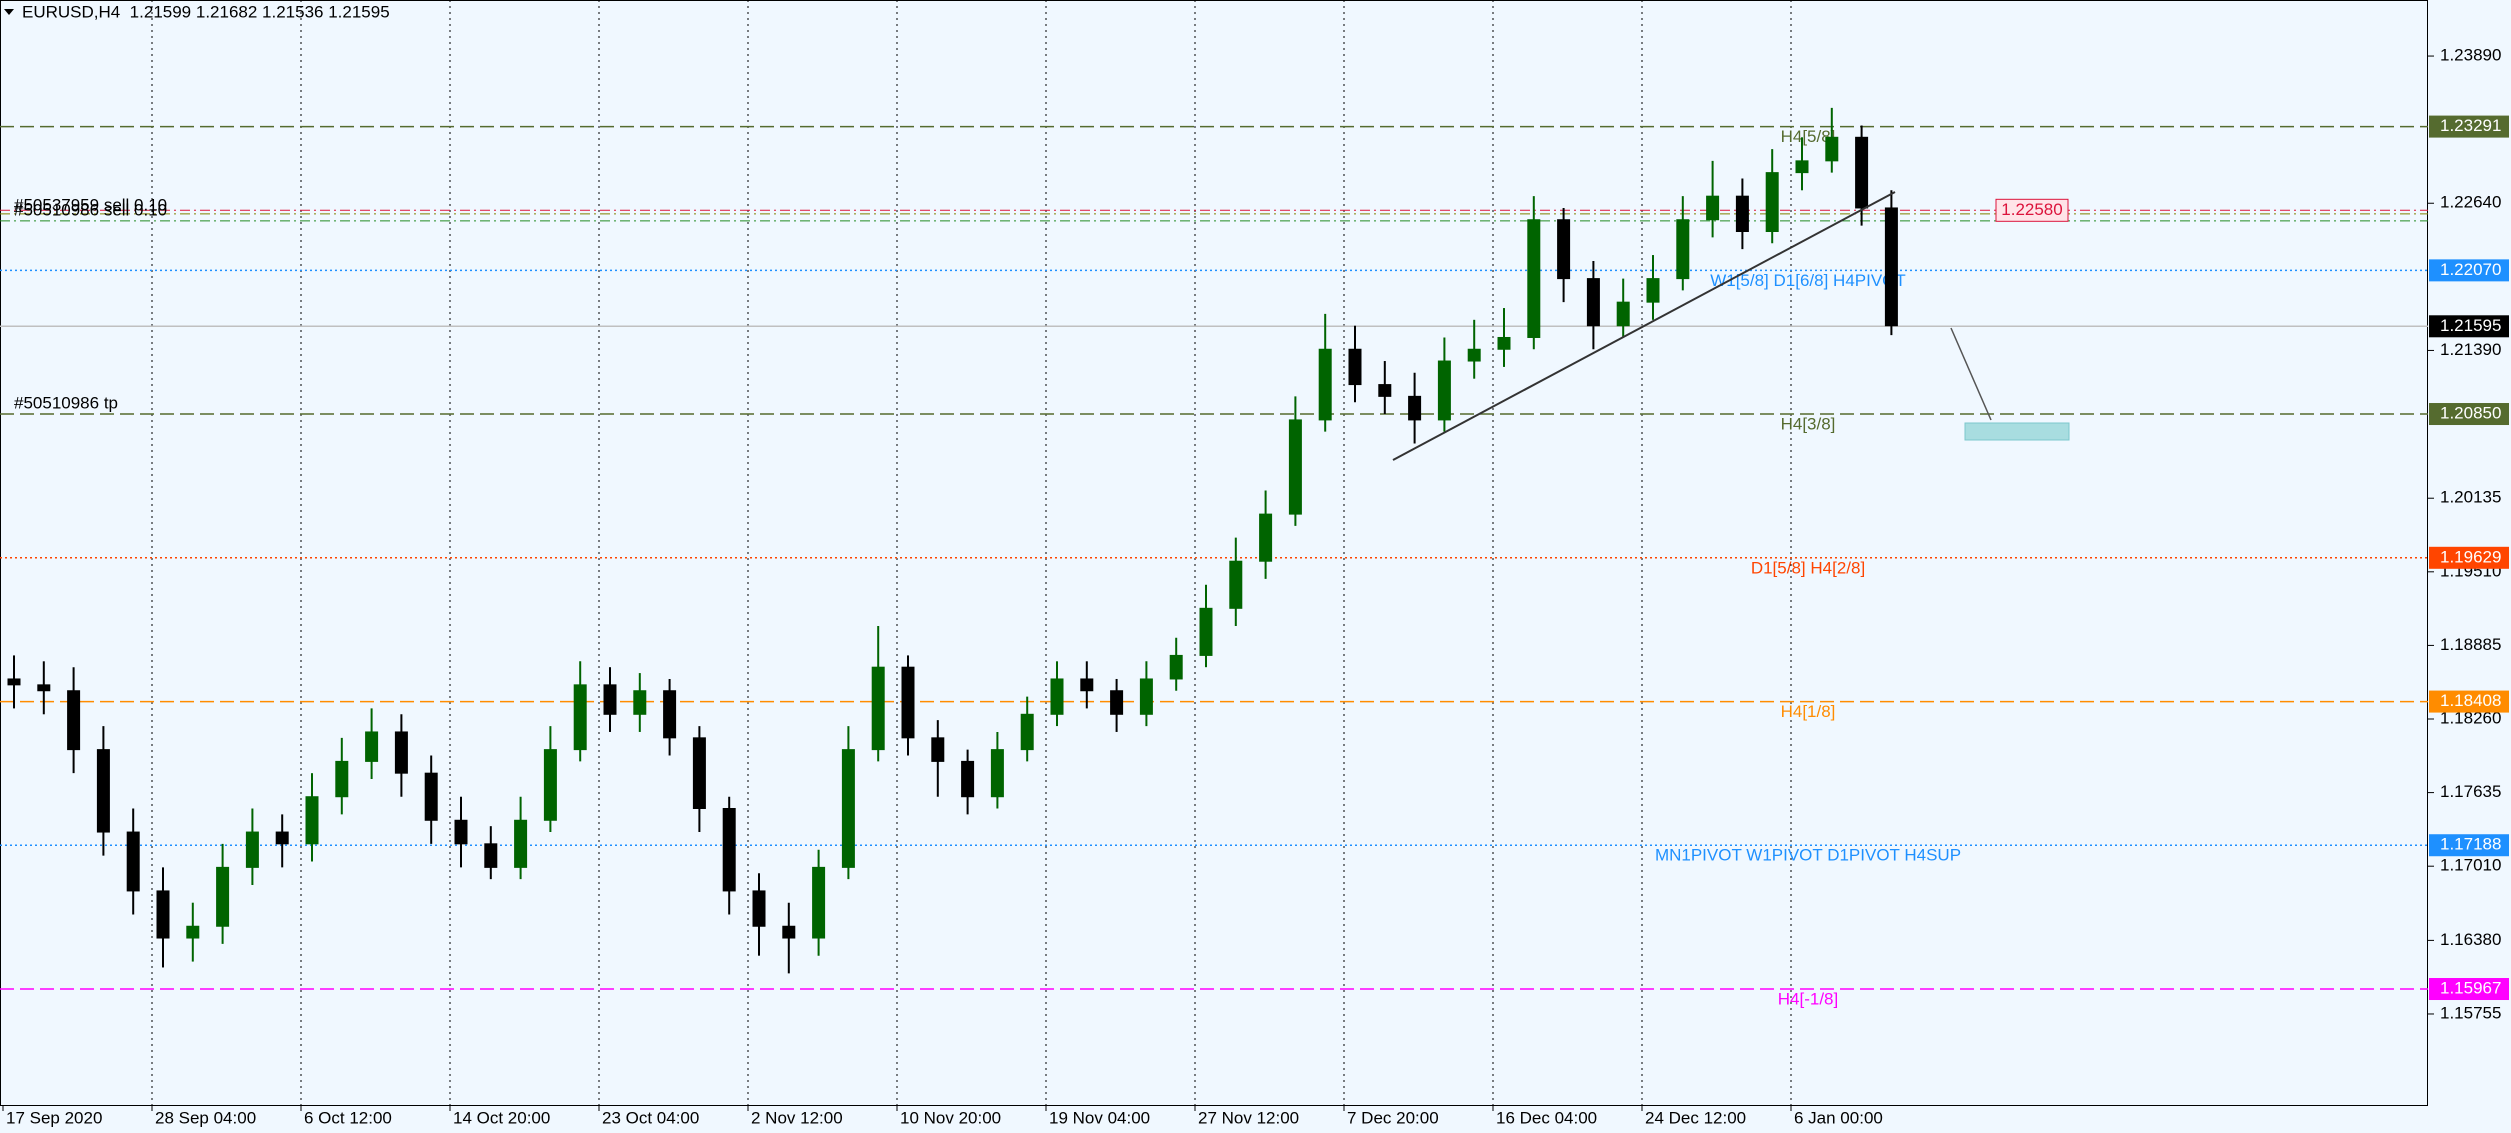 The width and height of the screenshot is (2511, 1133). Describe the element at coordinates (2470, 939) in the screenshot. I see `y-tick-label: 1.16380` at that location.